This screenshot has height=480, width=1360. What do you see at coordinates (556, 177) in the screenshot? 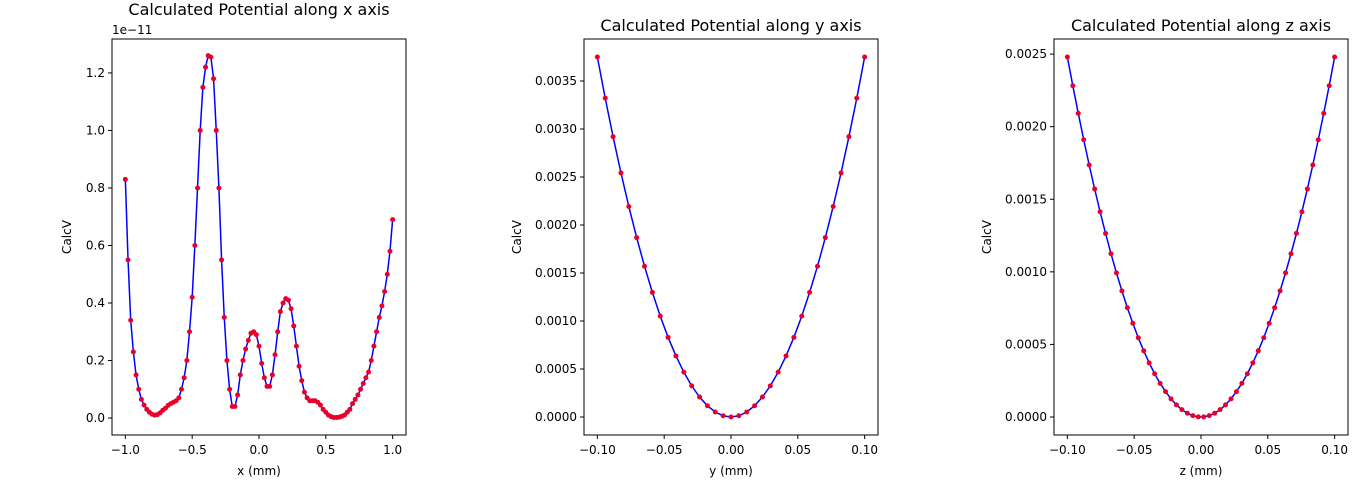
I see `y-tick-label: 0.0025` at bounding box center [556, 177].